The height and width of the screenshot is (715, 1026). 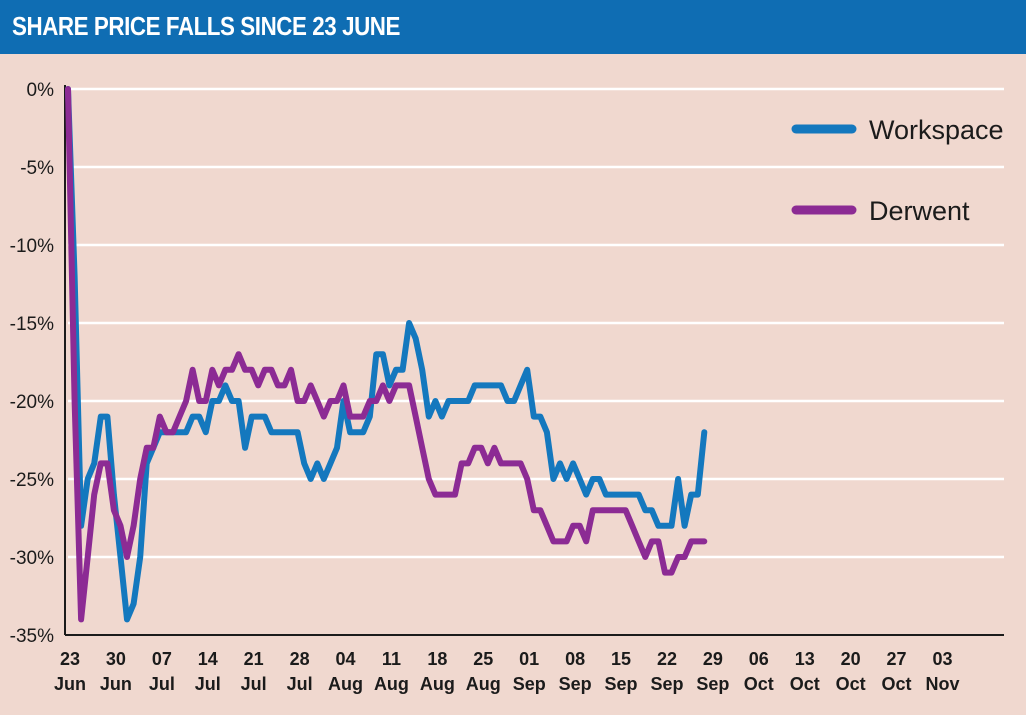 What do you see at coordinates (919, 211) in the screenshot?
I see `legend-label-derwent: Derwent` at bounding box center [919, 211].